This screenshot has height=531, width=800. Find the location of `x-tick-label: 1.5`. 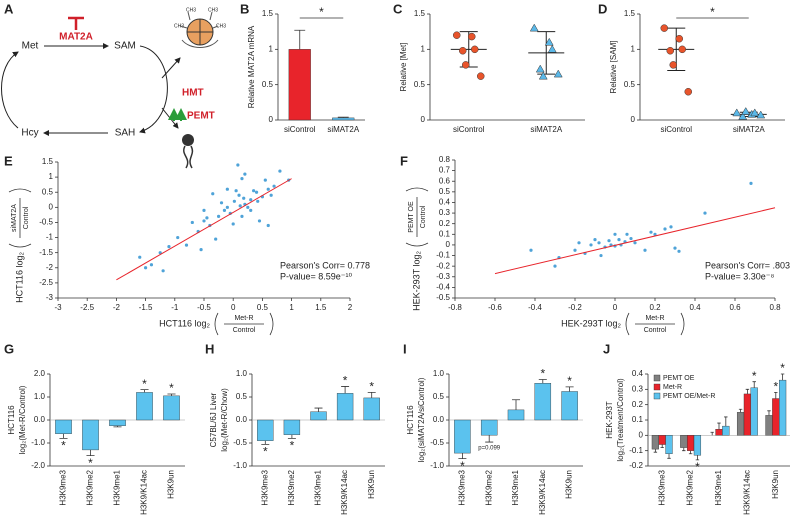

x-tick-label: 1.5 is located at coordinates (321, 307).